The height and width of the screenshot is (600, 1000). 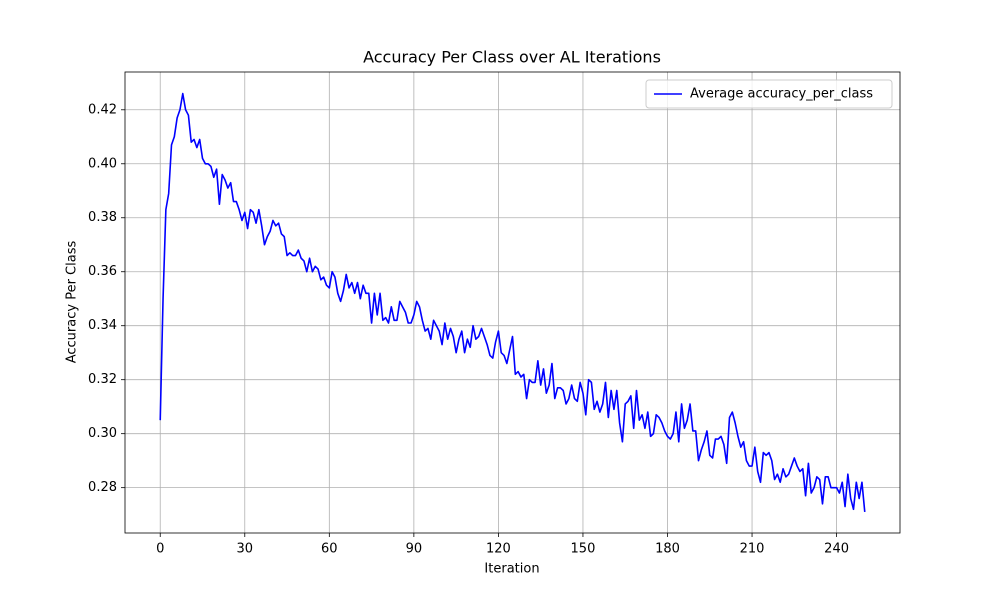 I want to click on y-tick-label: 0.34, so click(x=102, y=325).